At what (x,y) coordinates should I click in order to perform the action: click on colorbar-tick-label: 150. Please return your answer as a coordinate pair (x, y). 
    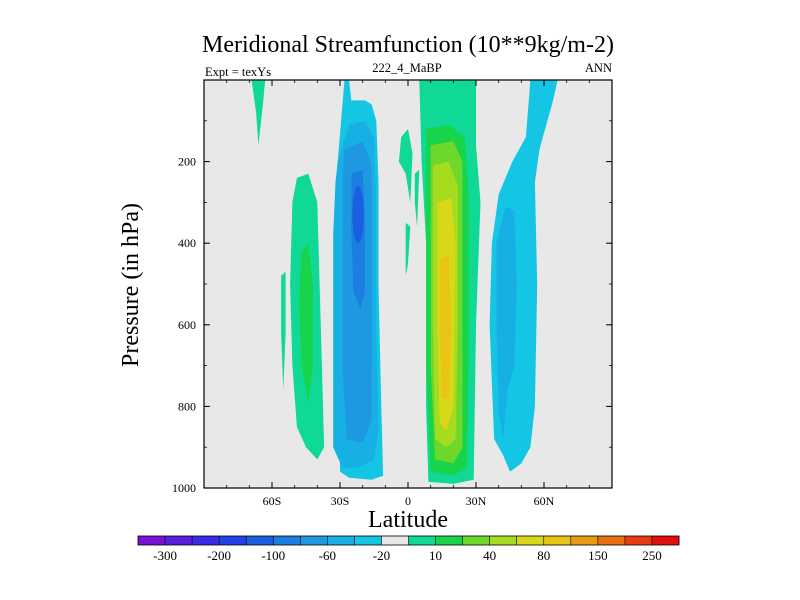
    Looking at the image, I should click on (598, 555).